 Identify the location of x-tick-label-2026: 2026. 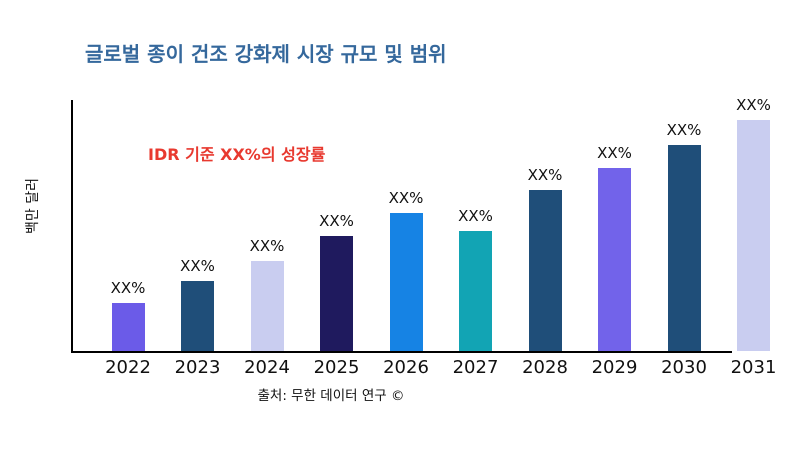
(406, 367).